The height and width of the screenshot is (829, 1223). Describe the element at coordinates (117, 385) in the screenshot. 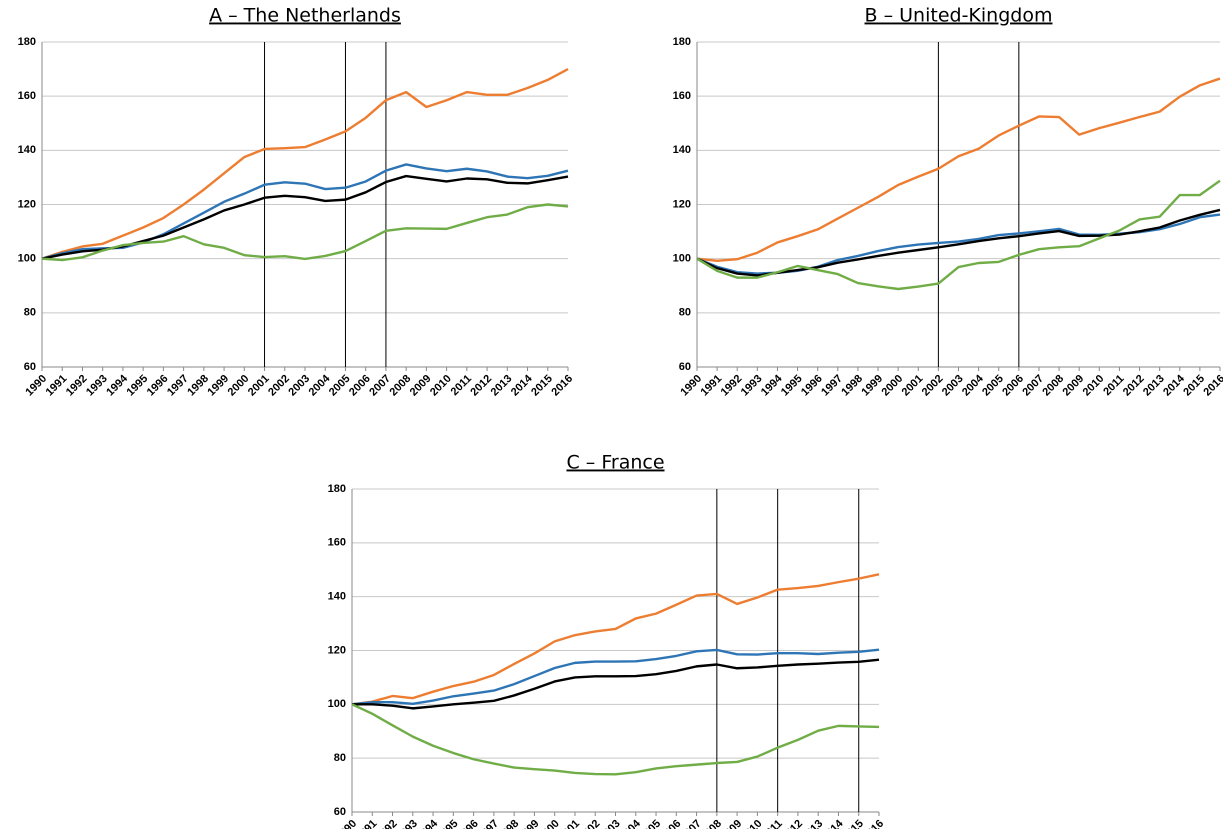

I see `x-tick-label: 1994` at that location.